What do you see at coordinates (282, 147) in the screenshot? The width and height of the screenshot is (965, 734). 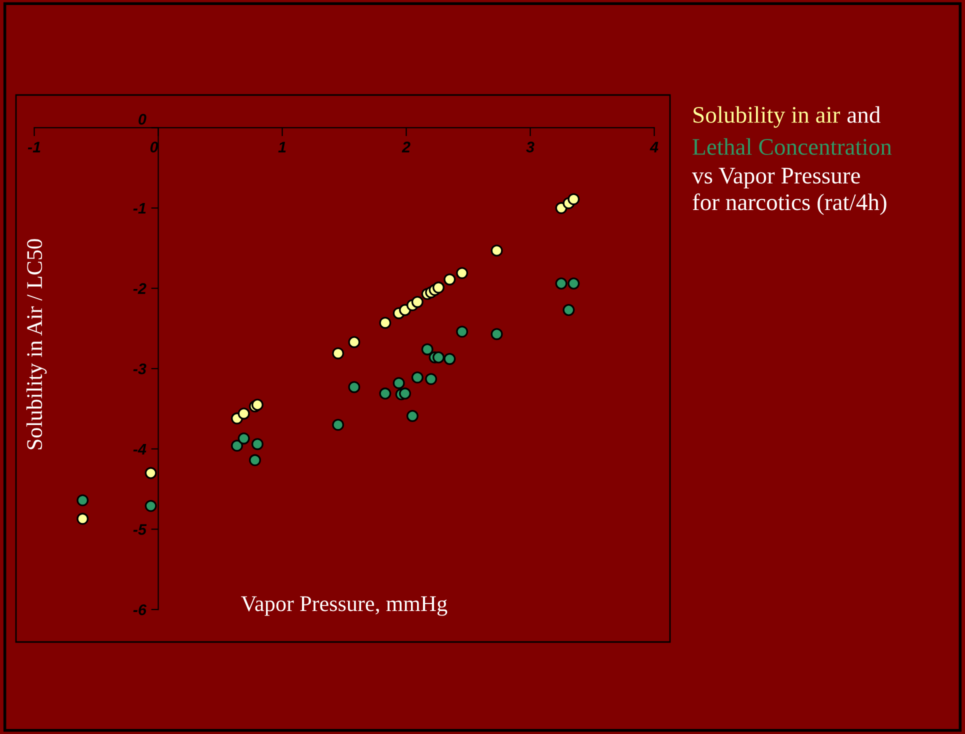 I see `x-tick-label: 1` at bounding box center [282, 147].